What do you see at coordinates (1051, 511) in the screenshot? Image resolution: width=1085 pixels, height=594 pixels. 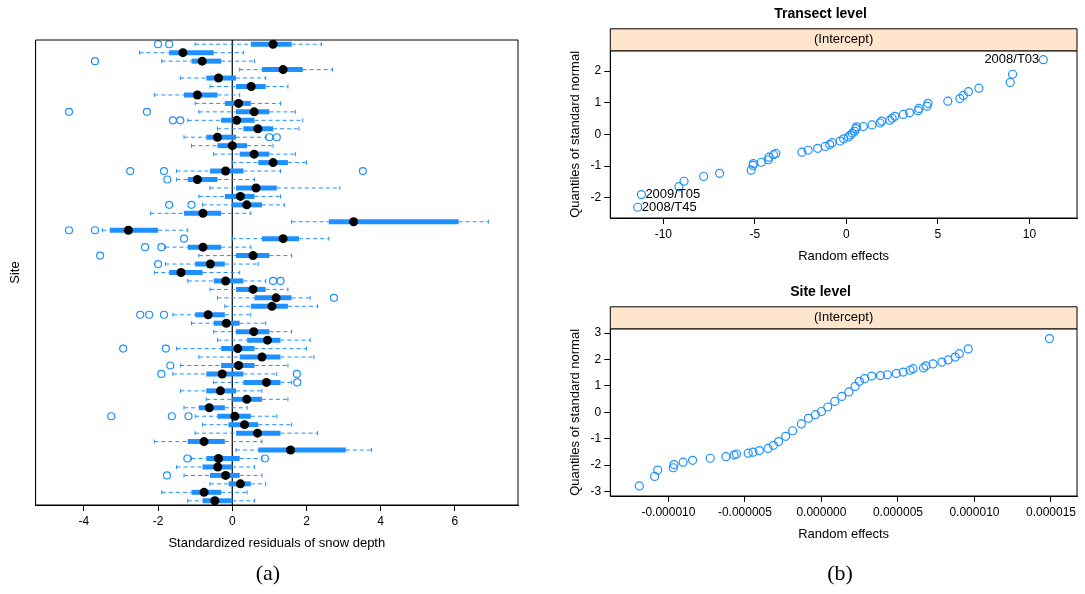 I see `x-tick-label: 0.000015` at bounding box center [1051, 511].